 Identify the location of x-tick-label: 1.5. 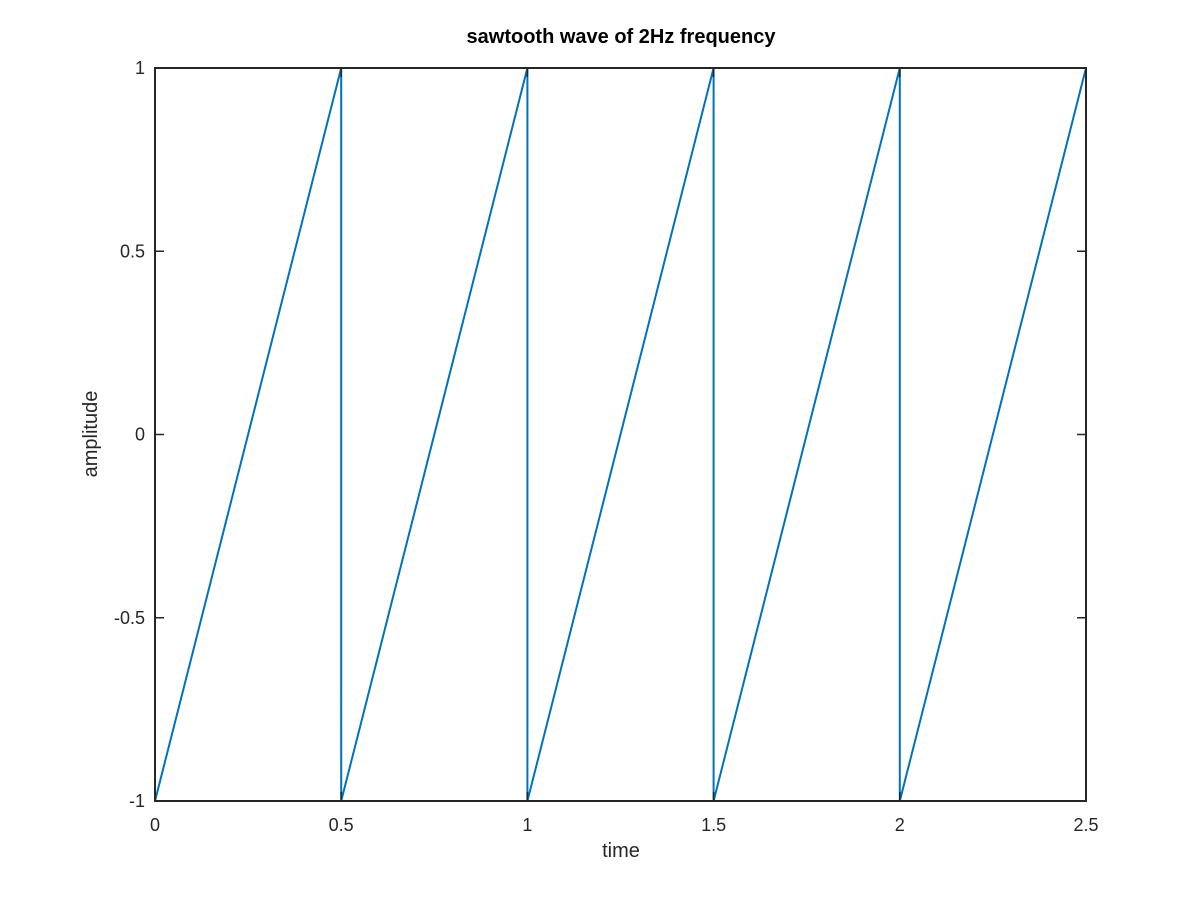
(713, 825).